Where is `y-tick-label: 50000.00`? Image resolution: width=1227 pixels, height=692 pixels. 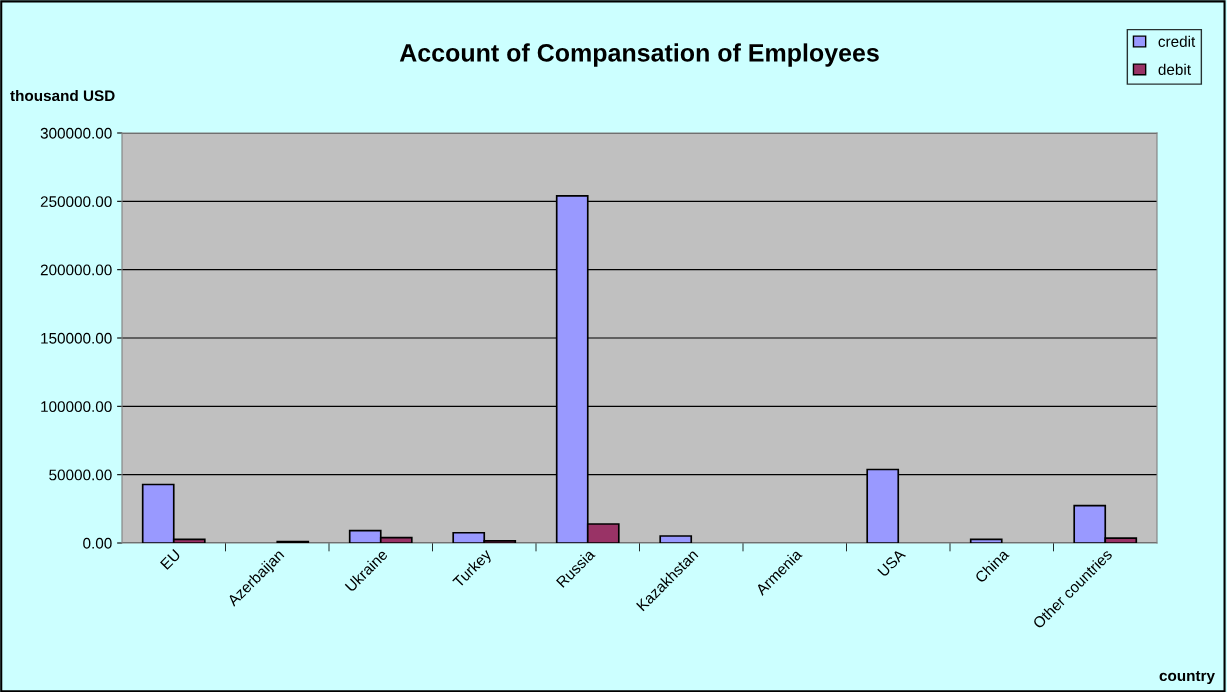 y-tick-label: 50000.00 is located at coordinates (80, 475).